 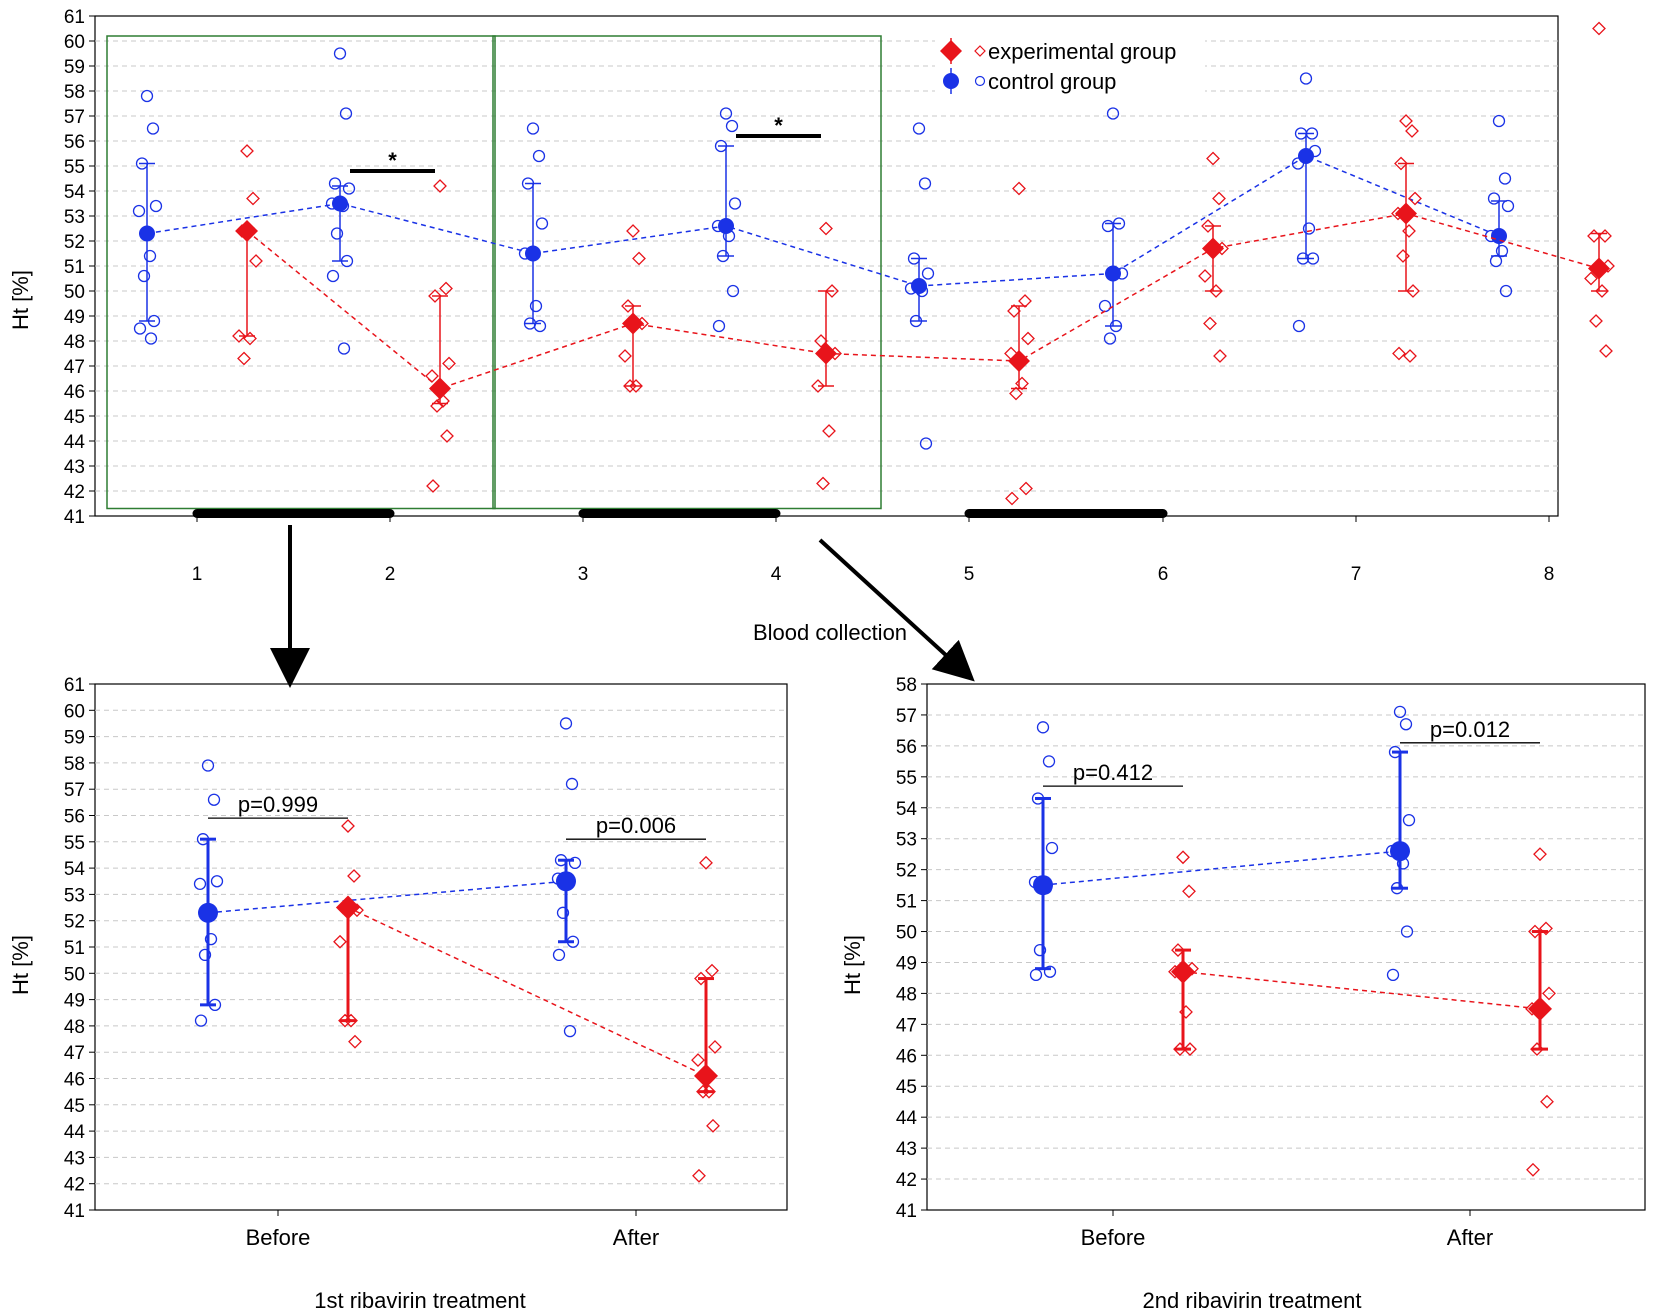 I want to click on y-tick-label: 57, so click(x=74, y=790).